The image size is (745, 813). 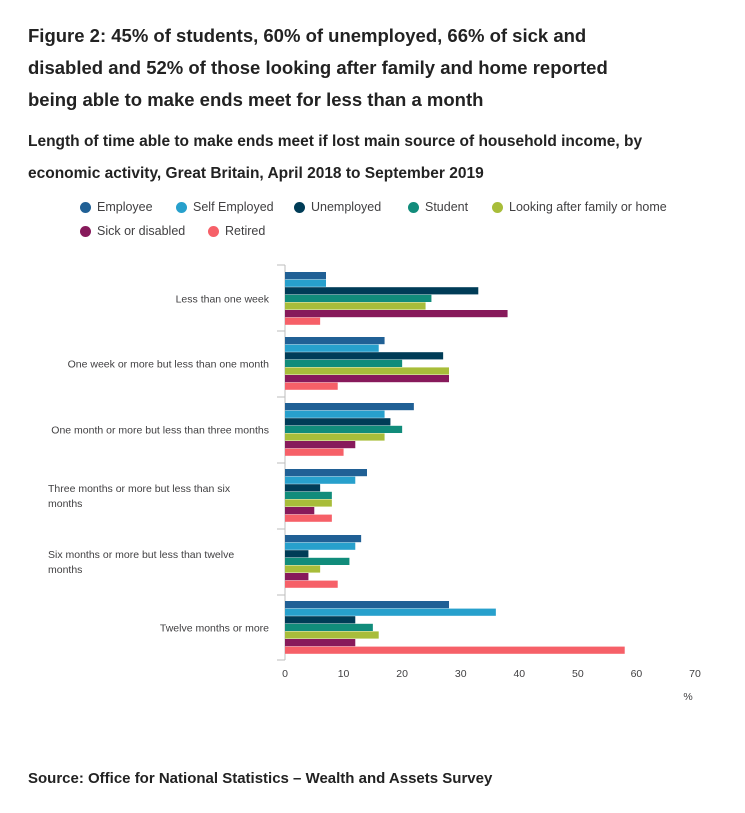 I want to click on bar-unemployed-twelve-months-or-more, so click(x=320, y=620).